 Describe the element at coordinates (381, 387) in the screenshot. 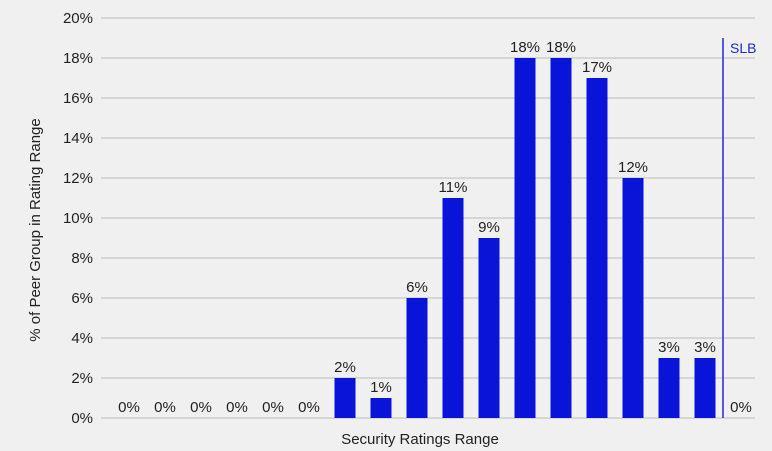

I see `data-label: 1%` at that location.